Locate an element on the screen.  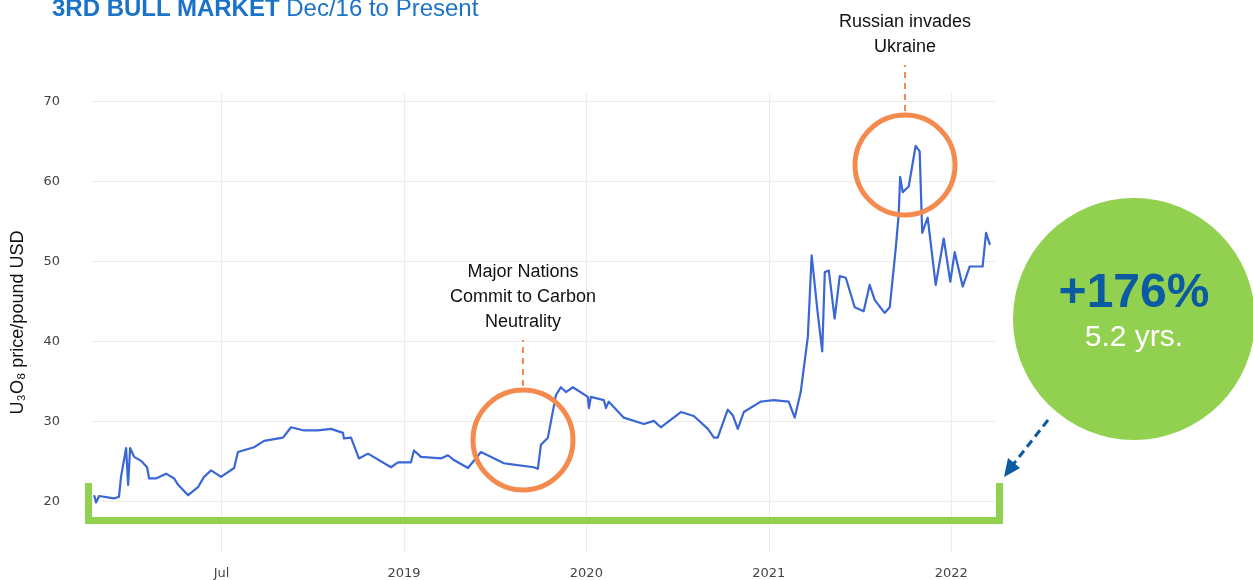
y-tick-label: 50 is located at coordinates (51, 261).